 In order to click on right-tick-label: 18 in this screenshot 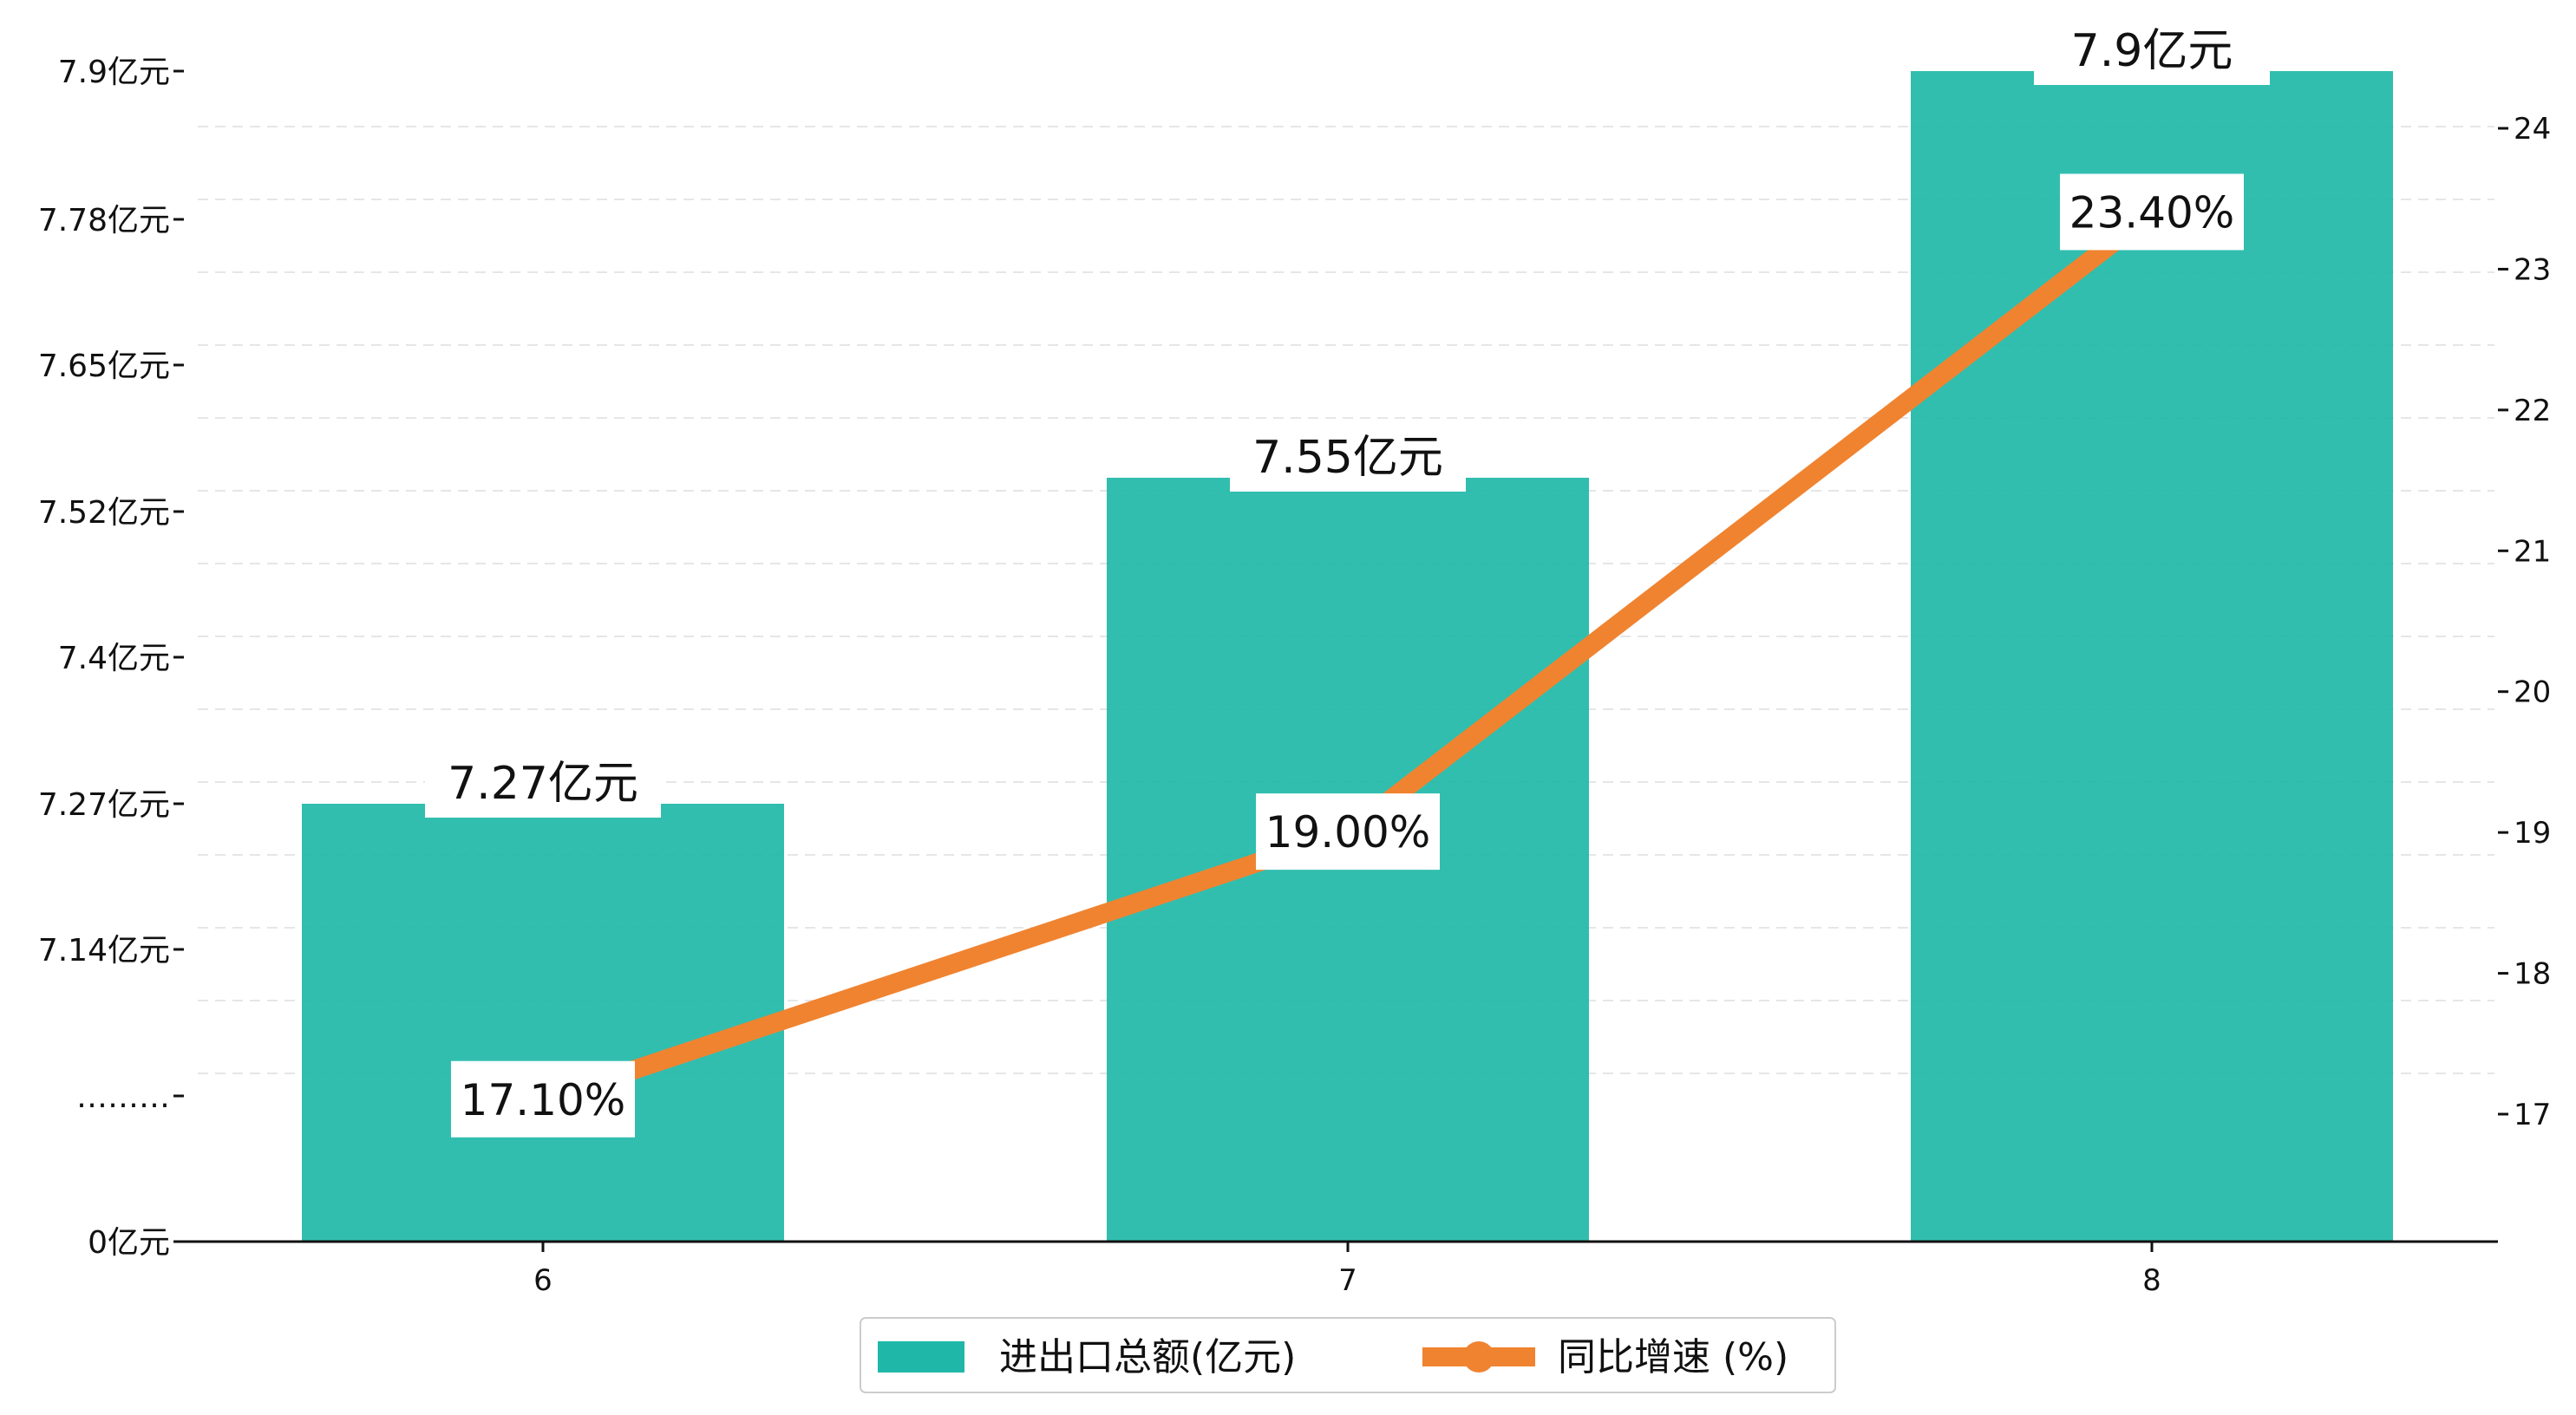, I will do `click(2532, 974)`.